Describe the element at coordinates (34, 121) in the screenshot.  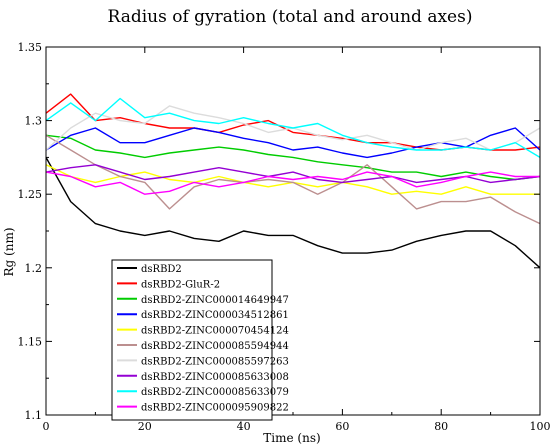
I see `y-tick-label: 1.3` at that location.